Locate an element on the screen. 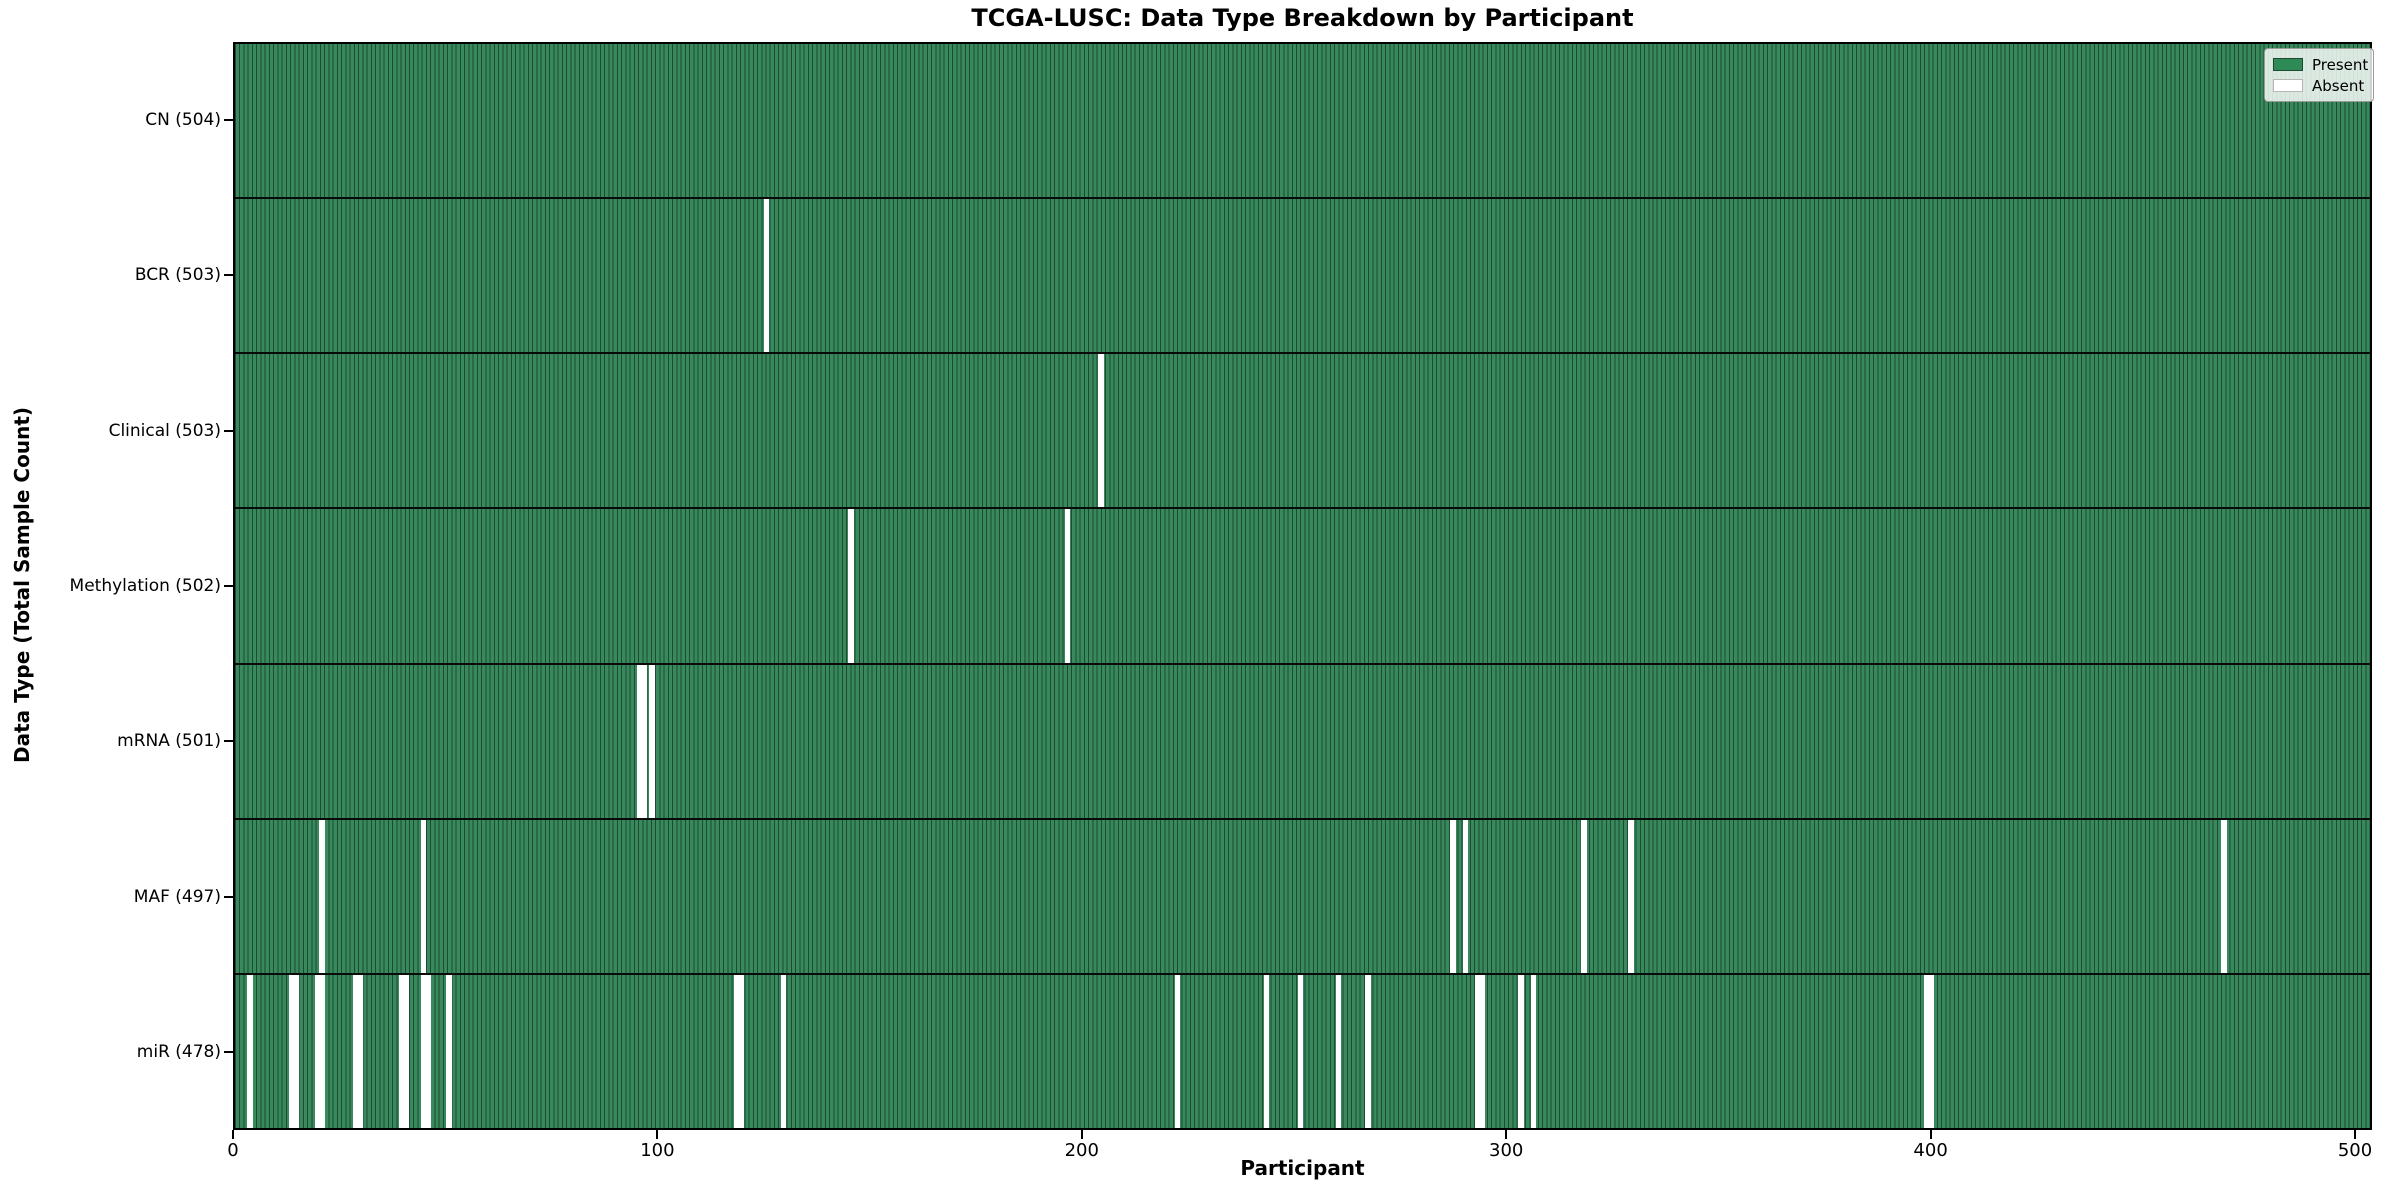  x-tick-label: 400 is located at coordinates (1930, 1150).